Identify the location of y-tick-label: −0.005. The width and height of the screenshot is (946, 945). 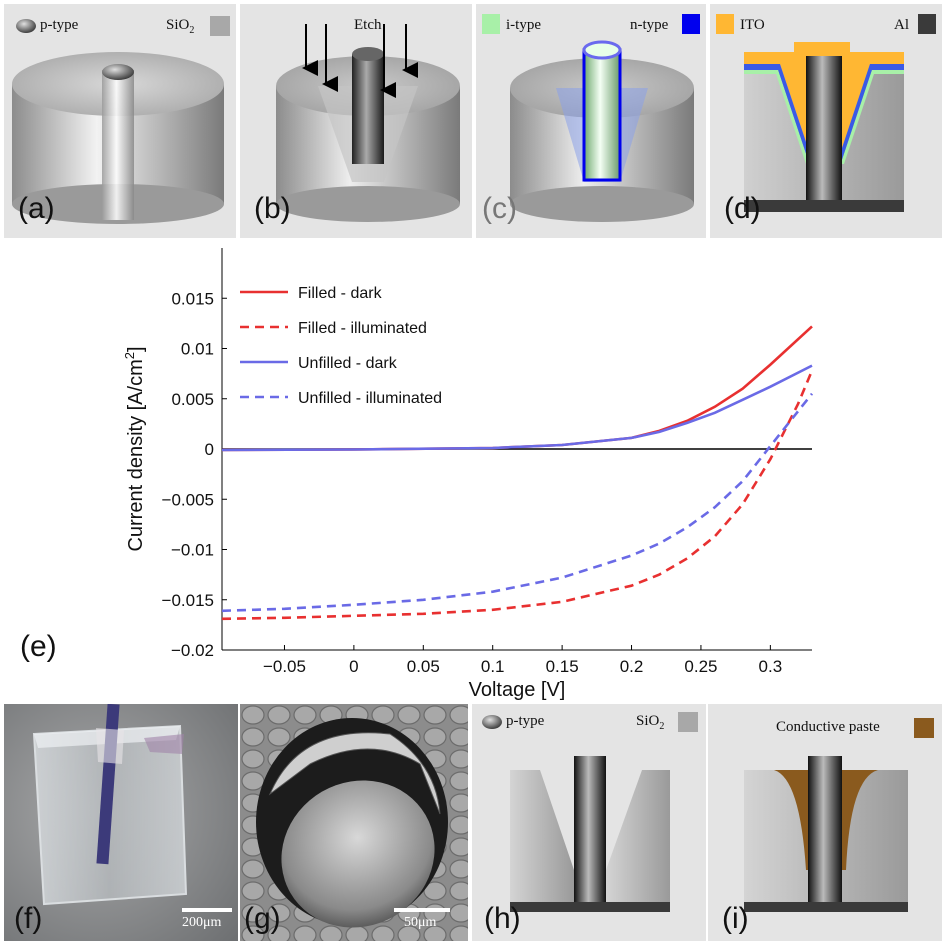
(188, 499).